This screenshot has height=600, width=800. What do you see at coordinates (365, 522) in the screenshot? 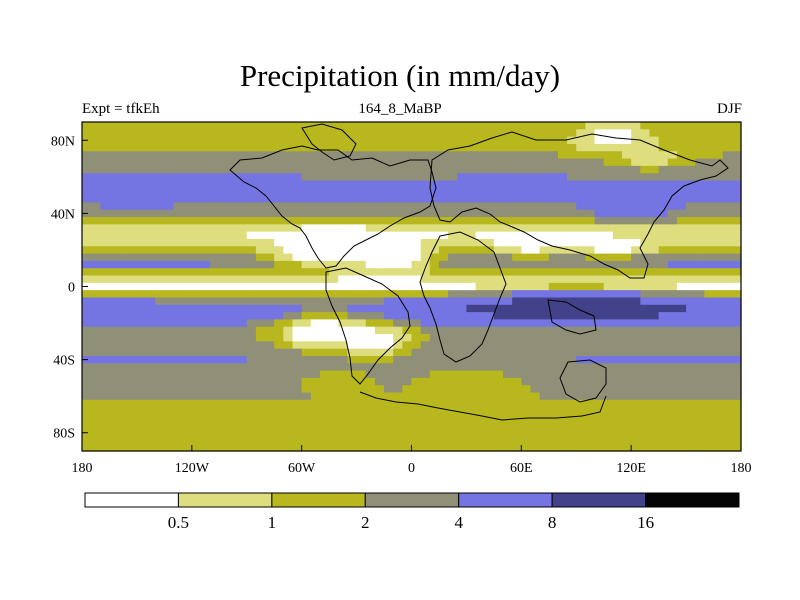
I see `legend-label: 2` at bounding box center [365, 522].